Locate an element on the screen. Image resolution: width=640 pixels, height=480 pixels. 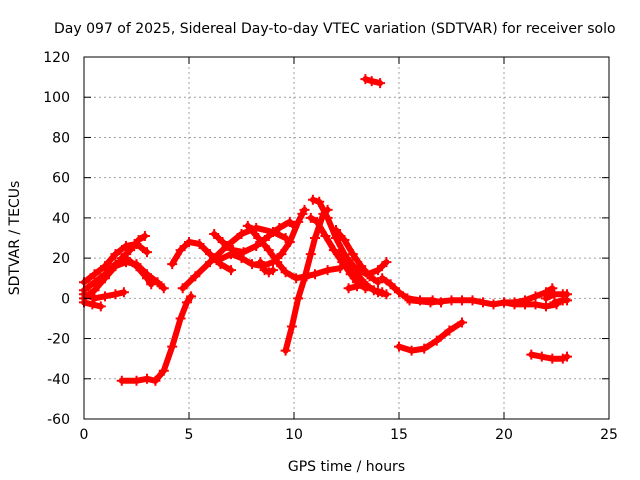
series-arc18 is located at coordinates (363, 263).